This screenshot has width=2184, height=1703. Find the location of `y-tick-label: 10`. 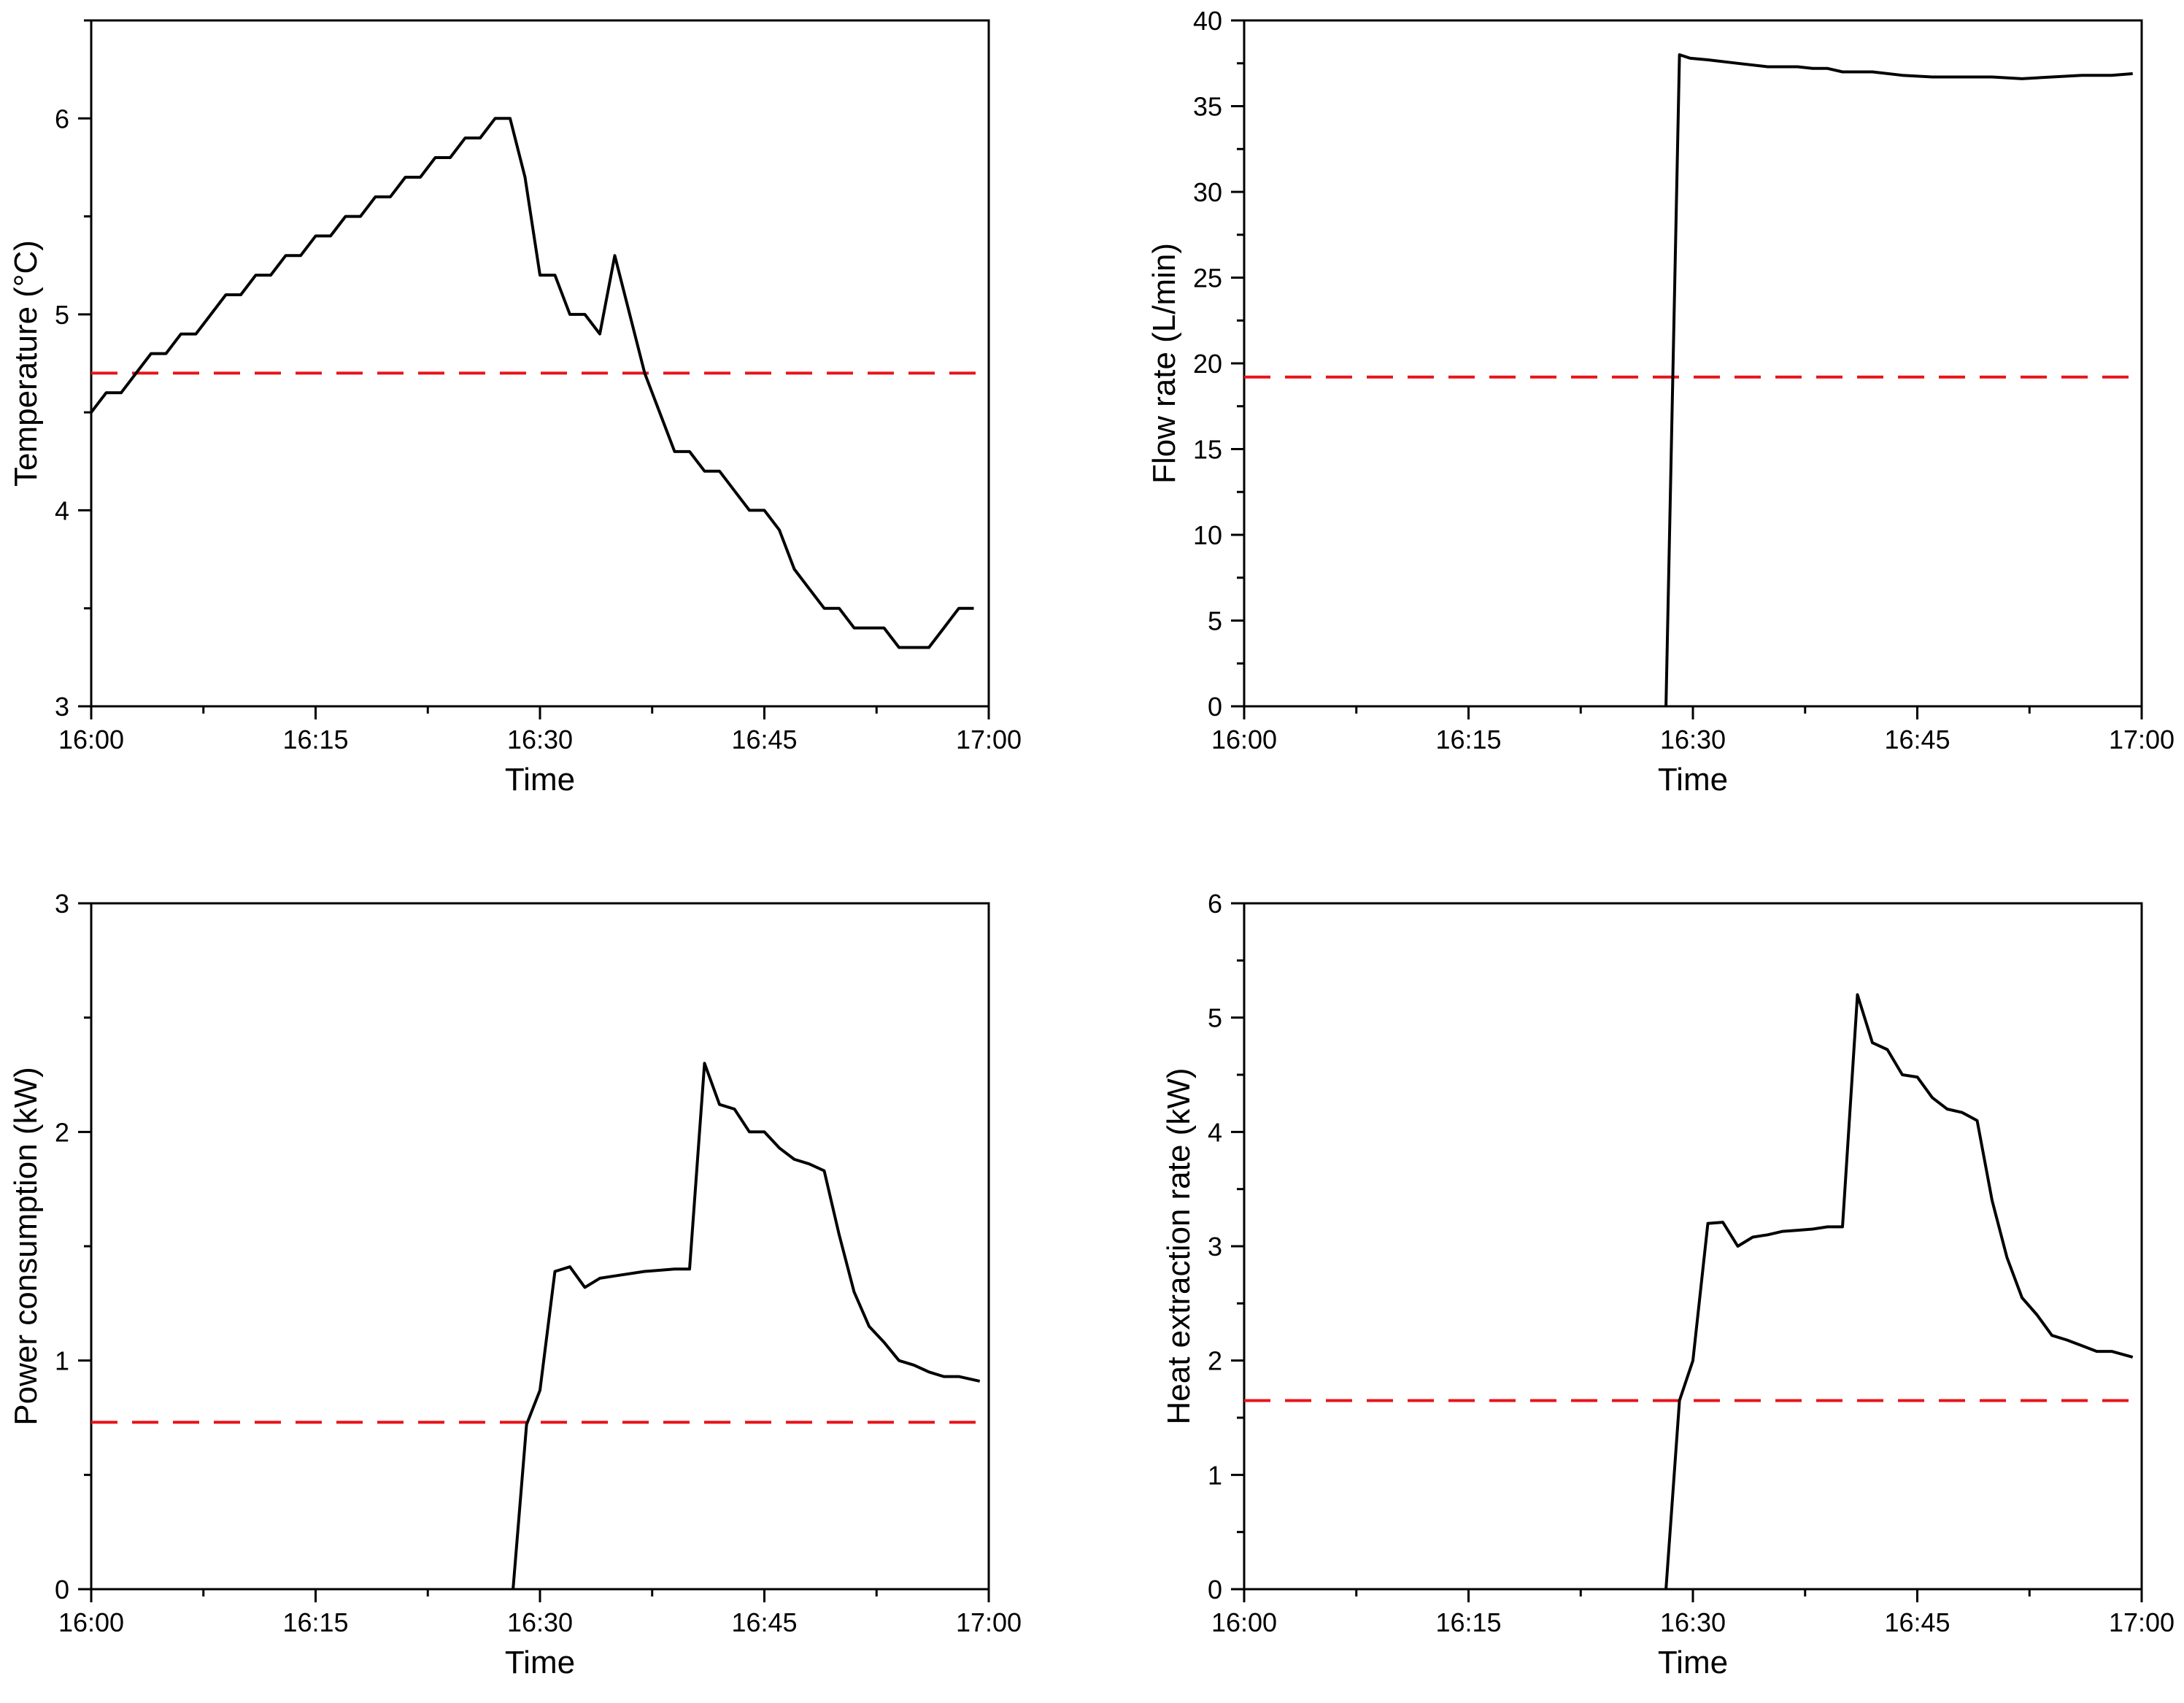

y-tick-label: 10 is located at coordinates (1207, 535).